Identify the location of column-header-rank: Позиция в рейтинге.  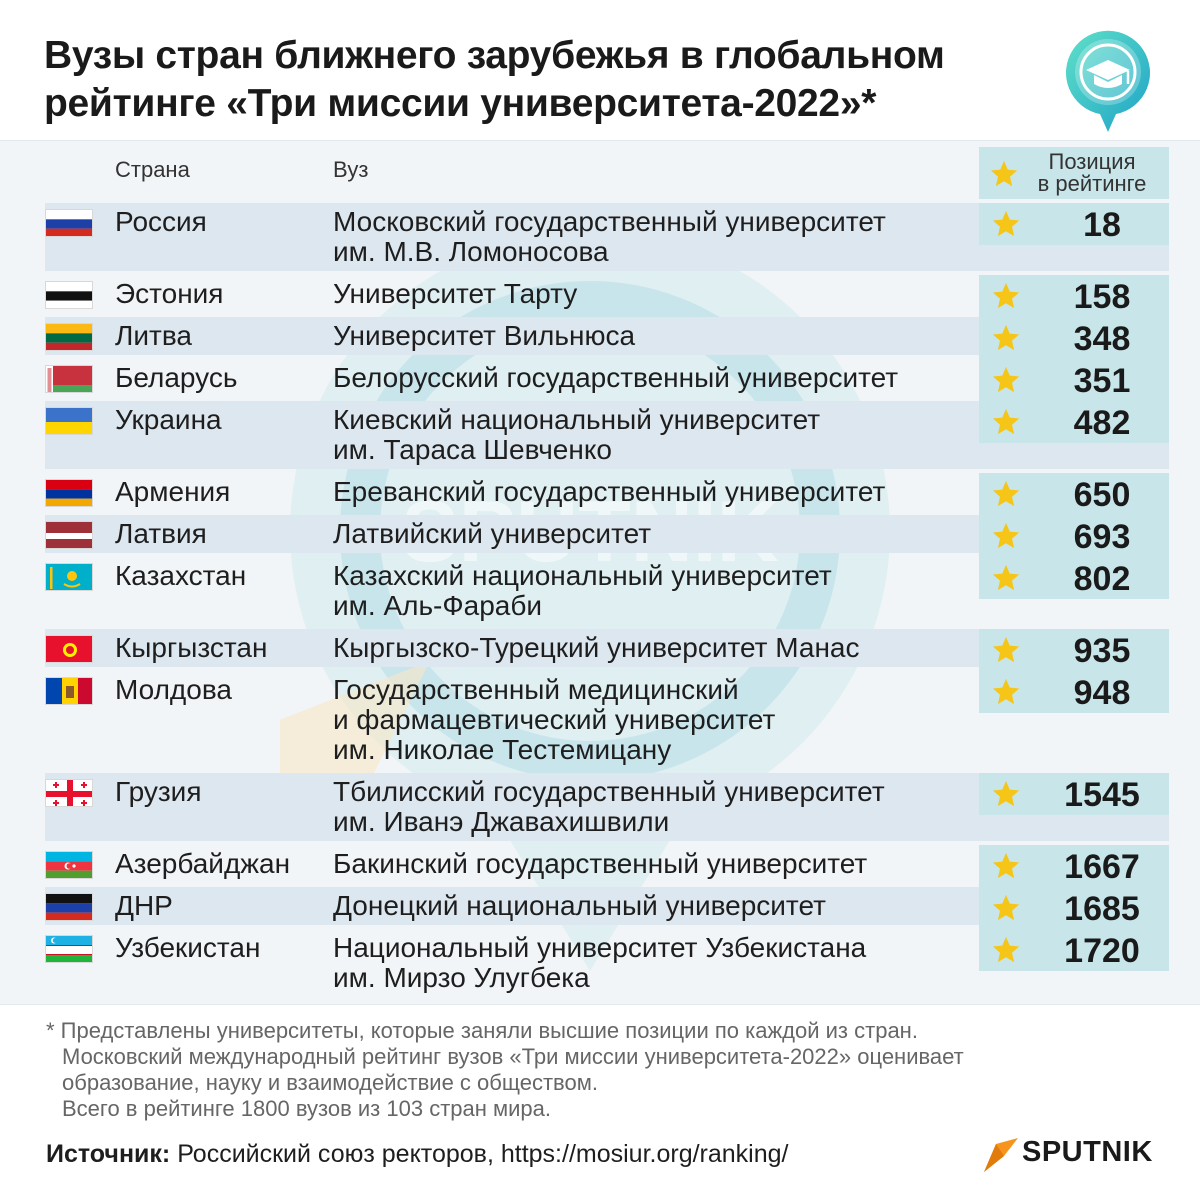
(1074, 173).